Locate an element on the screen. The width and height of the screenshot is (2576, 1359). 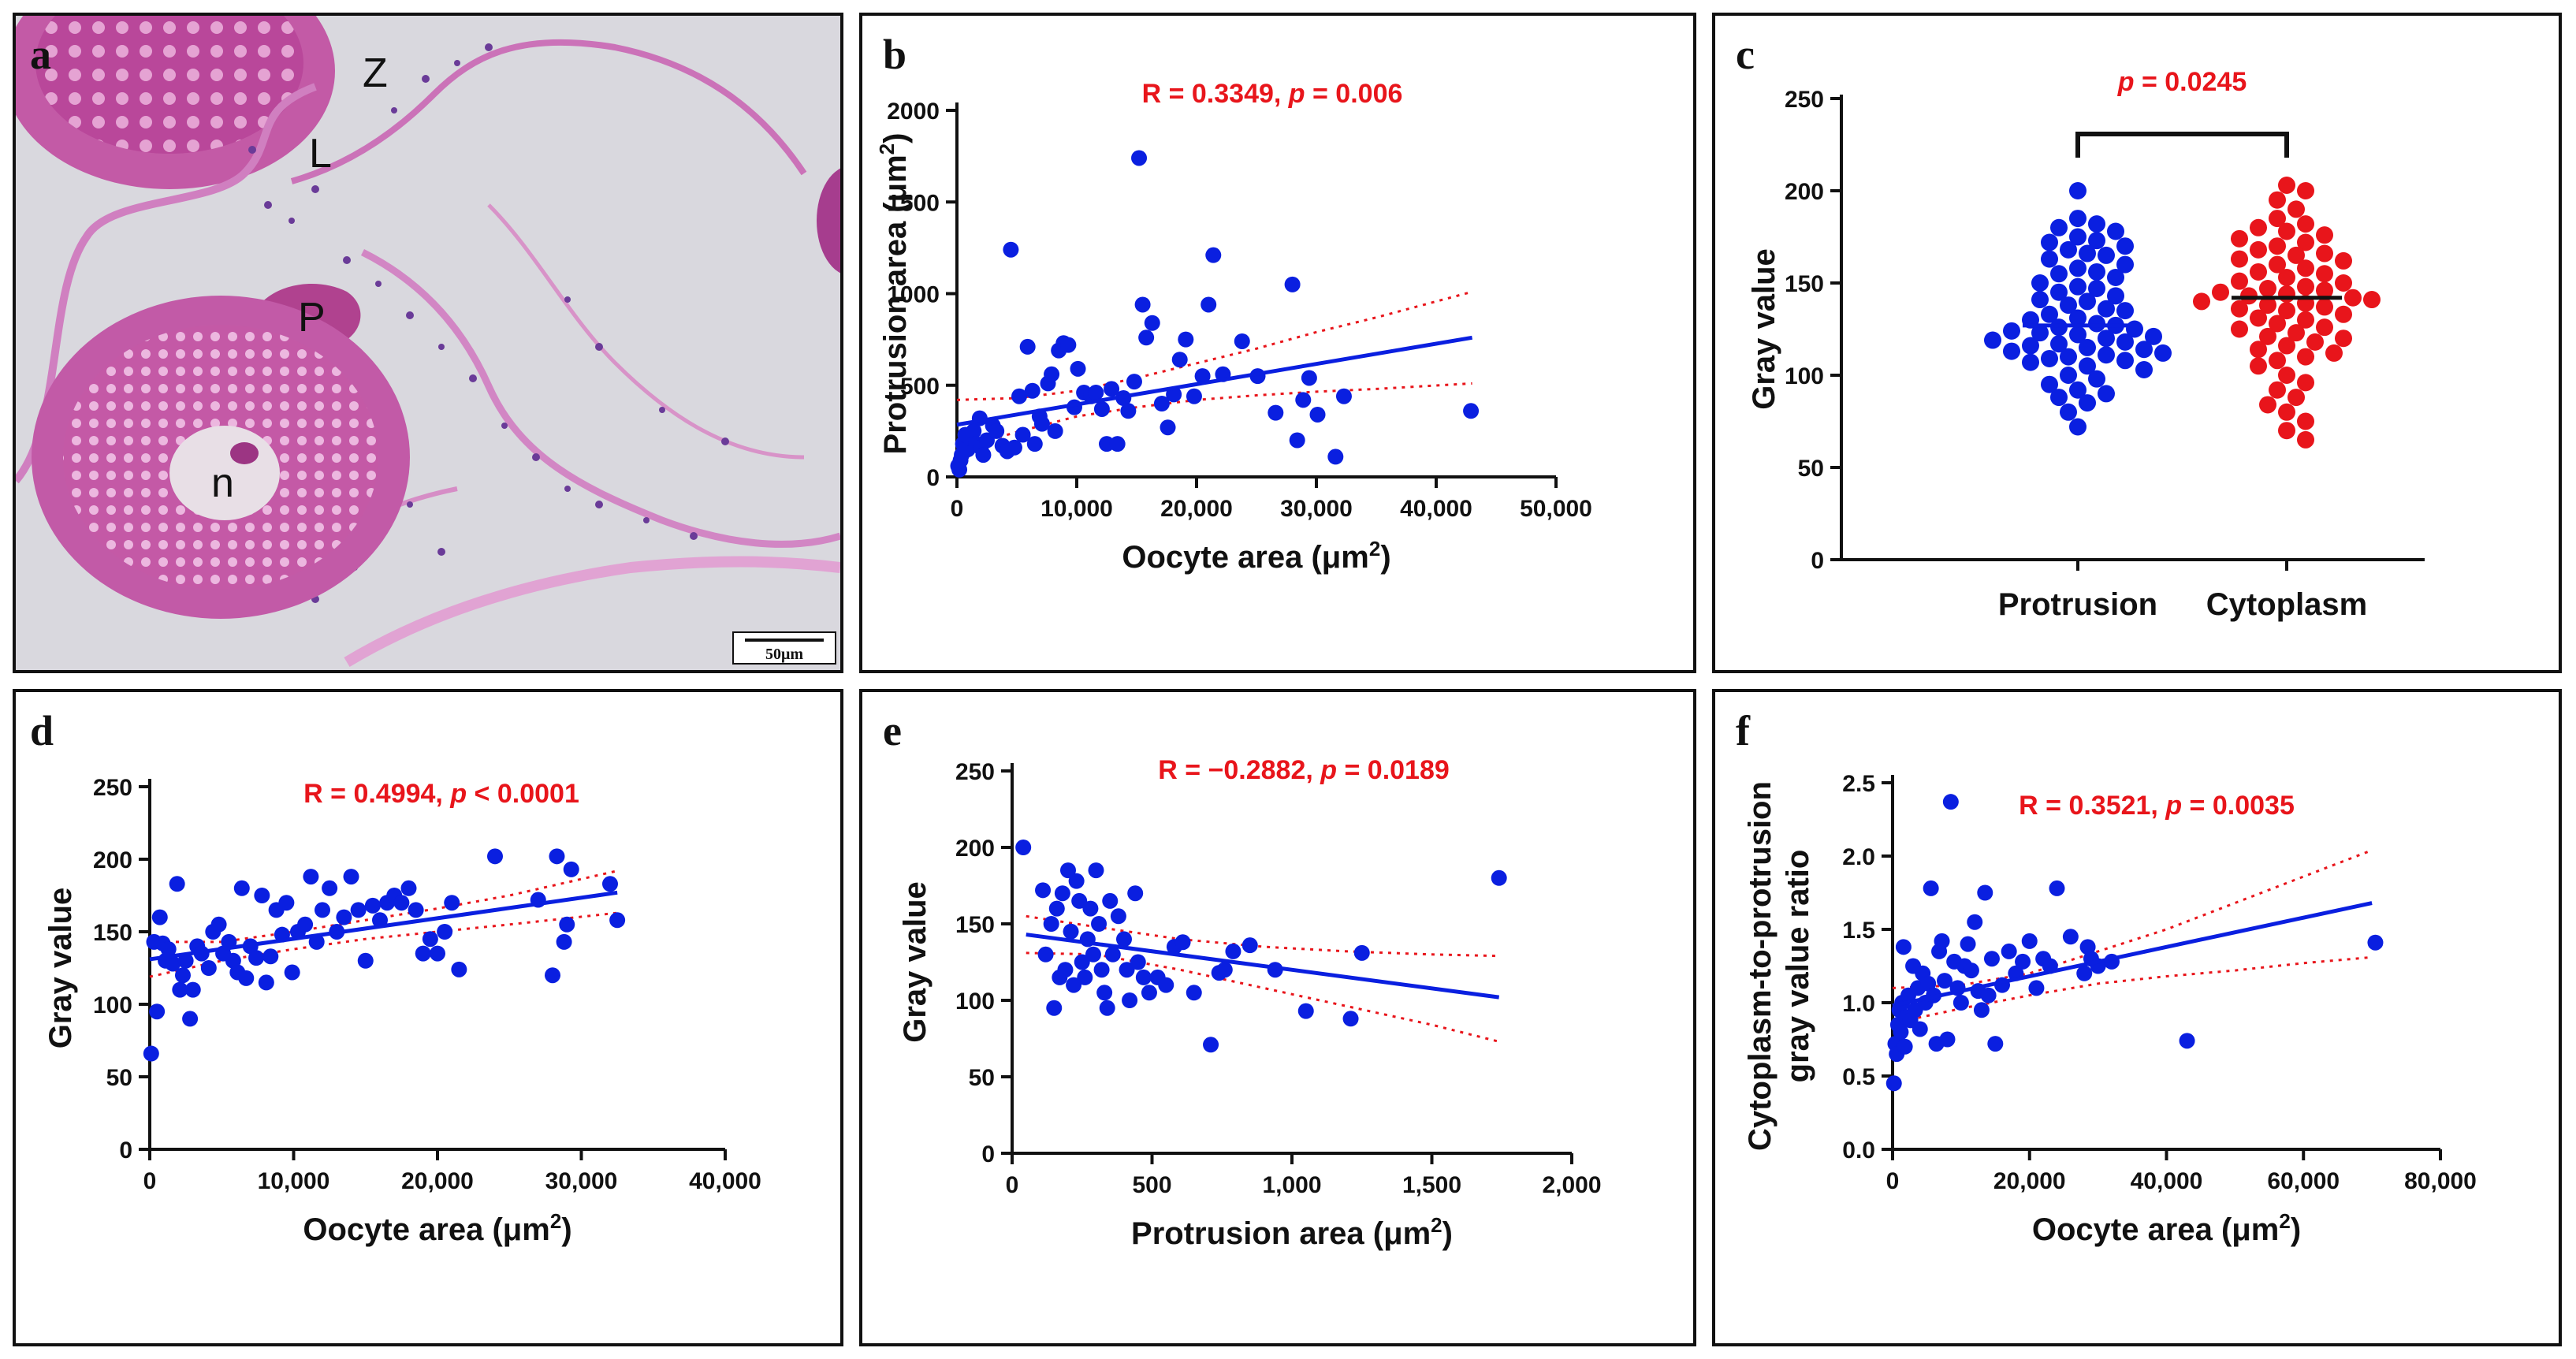
y-tick-label: 150 is located at coordinates (1804, 284).